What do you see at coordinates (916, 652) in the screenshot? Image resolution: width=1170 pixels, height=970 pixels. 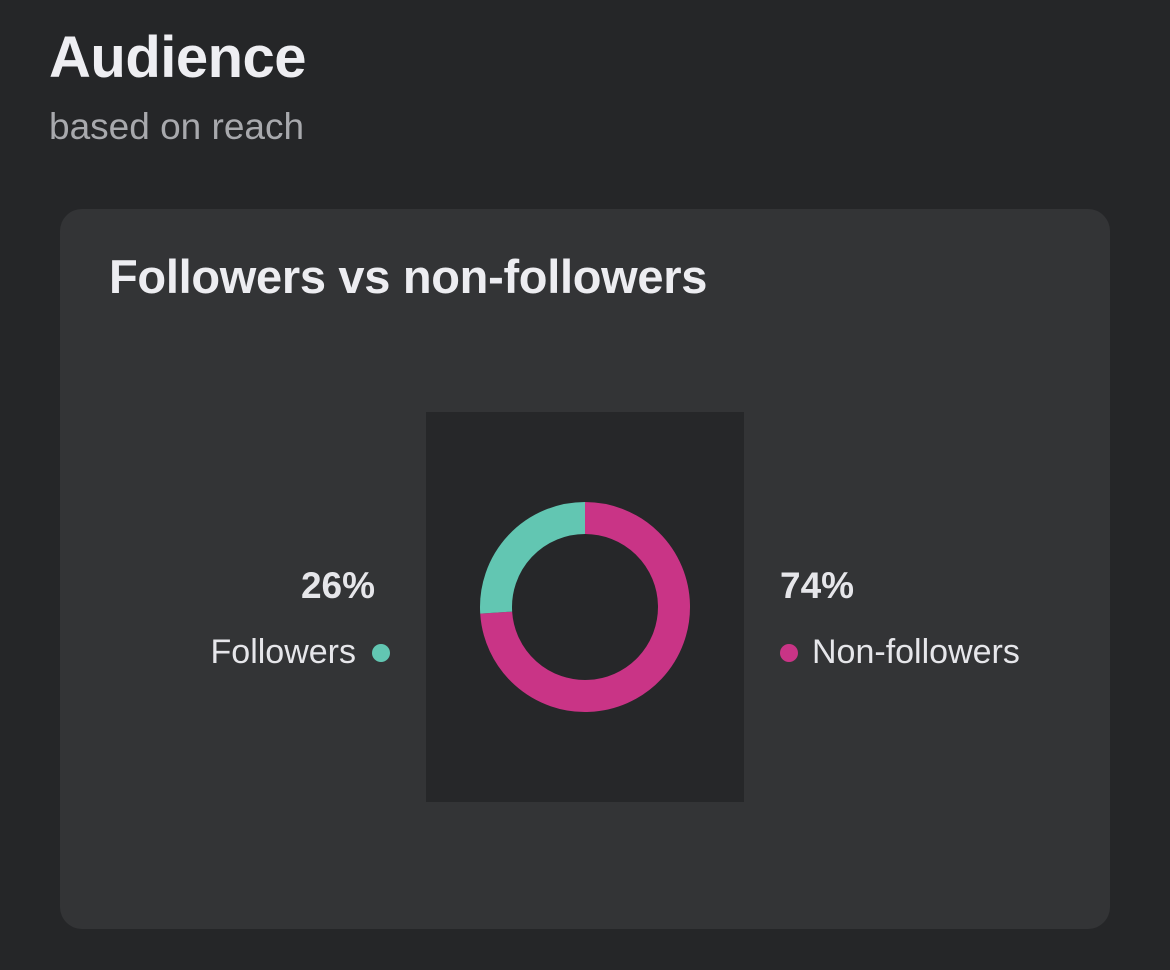 I see `legend-label-non-followers: Non-followers` at bounding box center [916, 652].